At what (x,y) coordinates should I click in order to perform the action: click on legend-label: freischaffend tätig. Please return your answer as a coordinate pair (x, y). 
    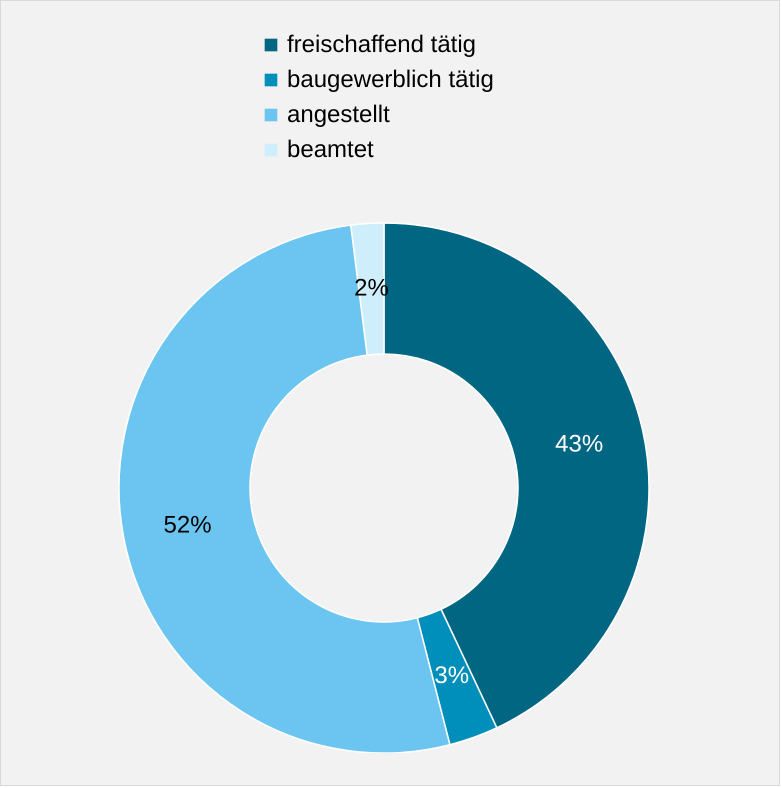
    Looking at the image, I should click on (381, 44).